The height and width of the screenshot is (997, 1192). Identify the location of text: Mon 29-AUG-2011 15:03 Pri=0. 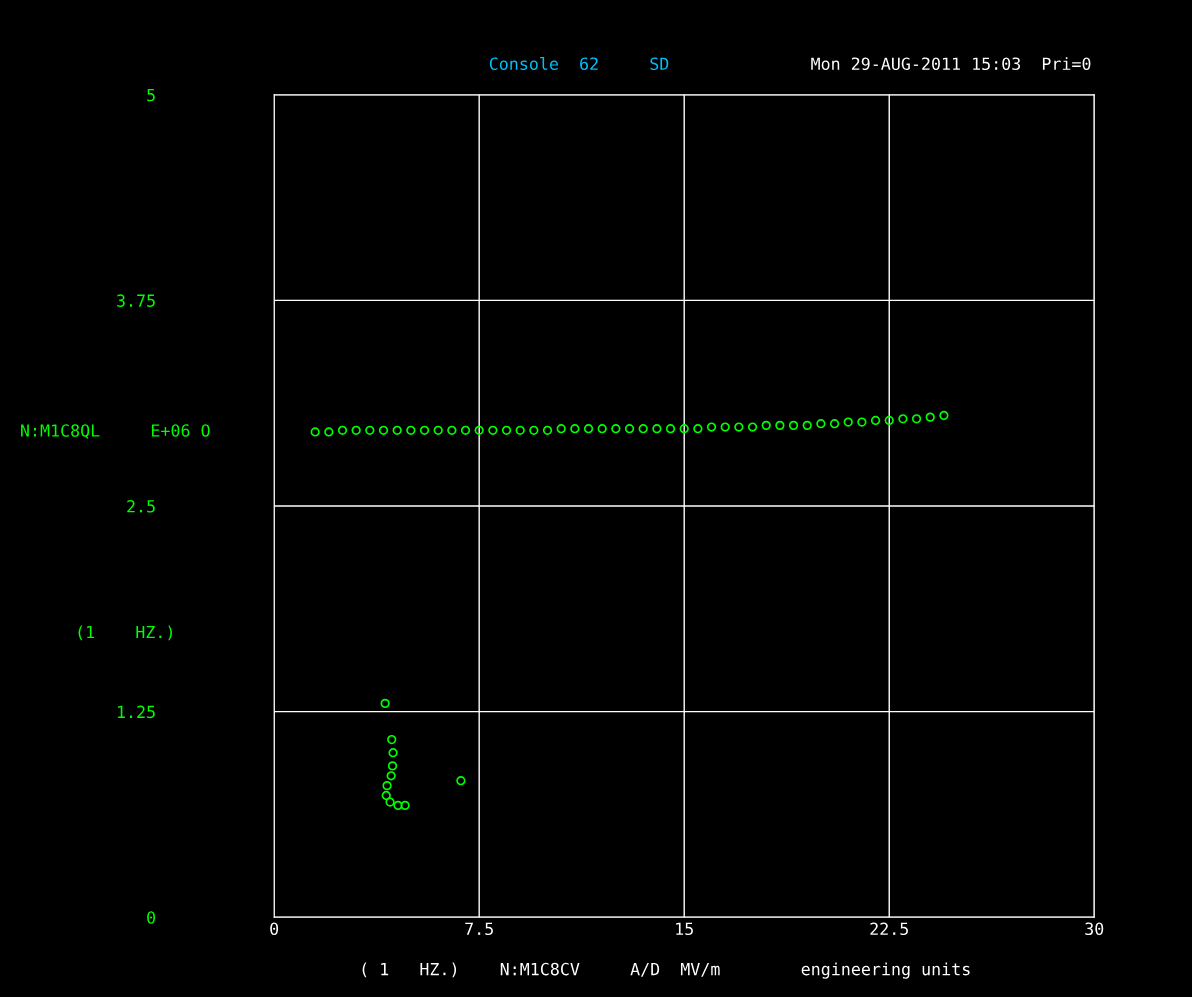
(951, 64).